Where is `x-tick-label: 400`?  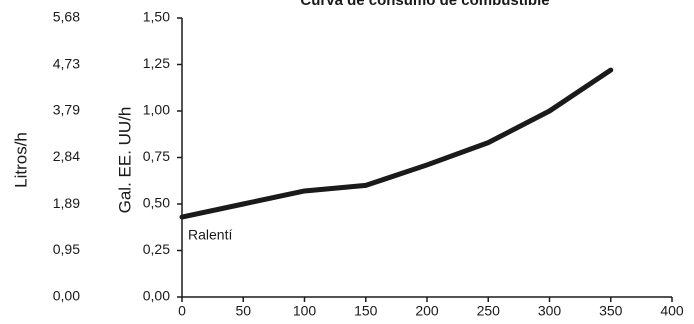 x-tick-label: 400 is located at coordinates (672, 311).